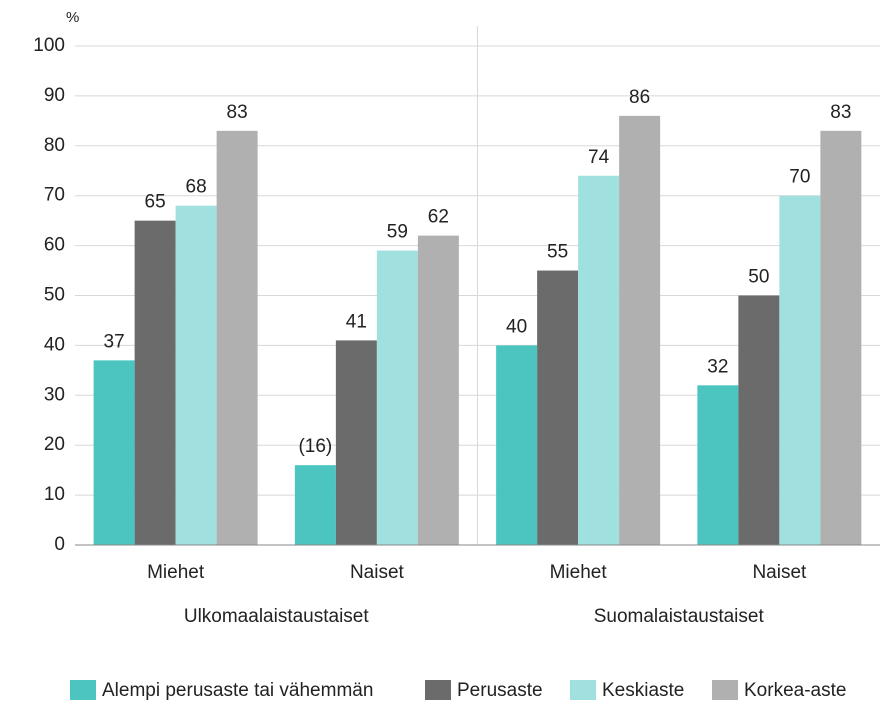 Image resolution: width=891 pixels, height=705 pixels. Describe the element at coordinates (54, 145) in the screenshot. I see `y-tick-label: 80` at that location.